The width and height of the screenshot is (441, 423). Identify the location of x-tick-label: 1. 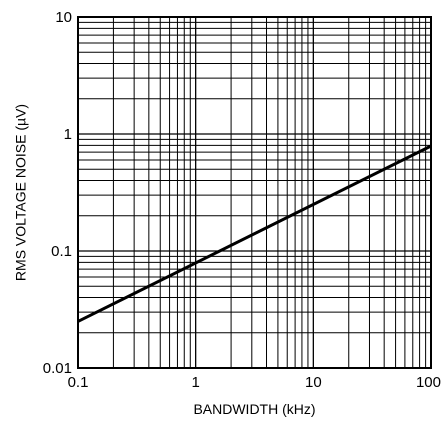
(195, 382).